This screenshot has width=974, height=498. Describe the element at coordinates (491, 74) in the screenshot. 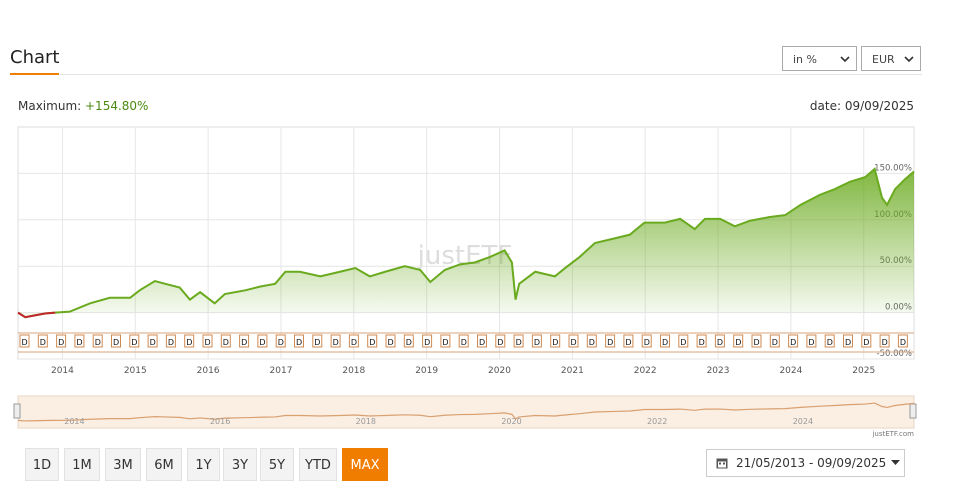

I see `header-rule` at that location.